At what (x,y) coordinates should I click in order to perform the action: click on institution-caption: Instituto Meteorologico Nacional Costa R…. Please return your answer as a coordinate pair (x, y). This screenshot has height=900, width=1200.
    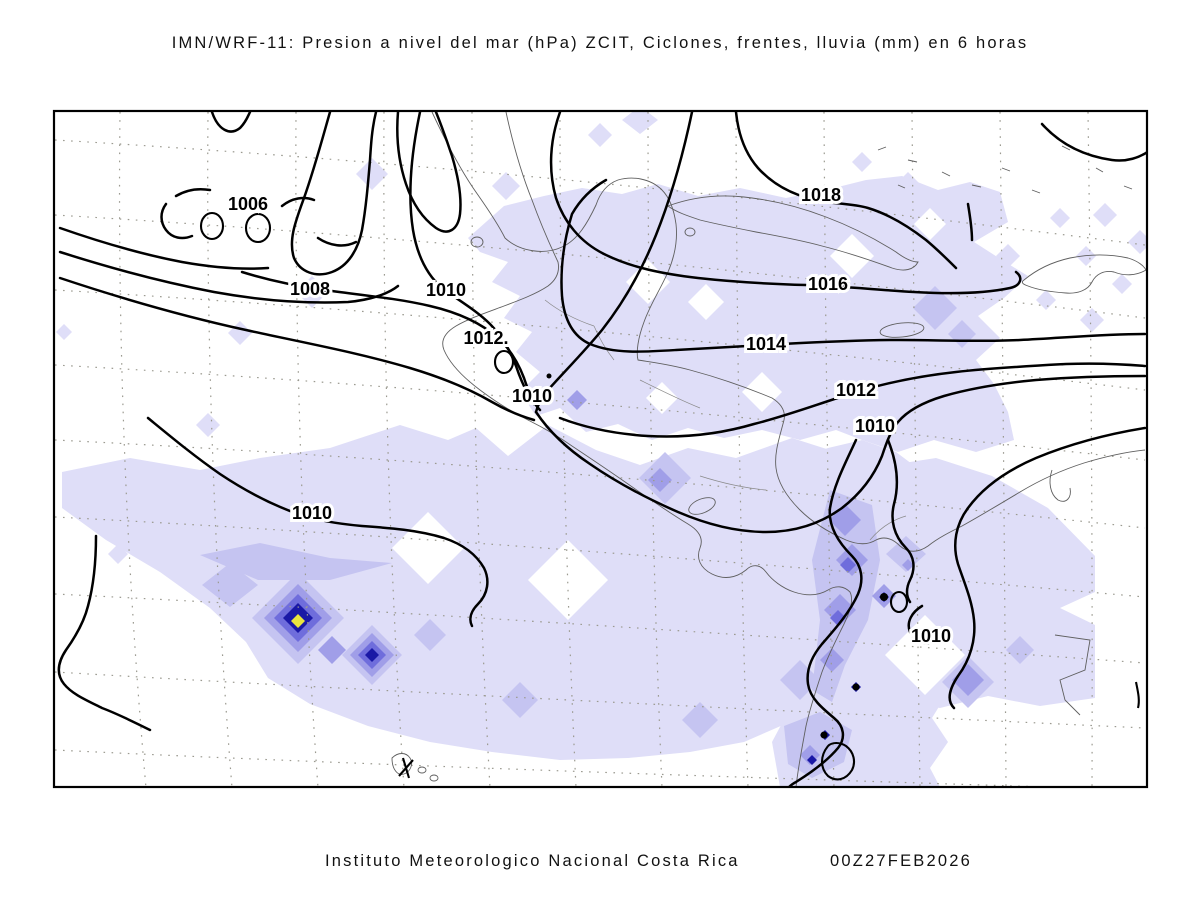
    Looking at the image, I should click on (532, 861).